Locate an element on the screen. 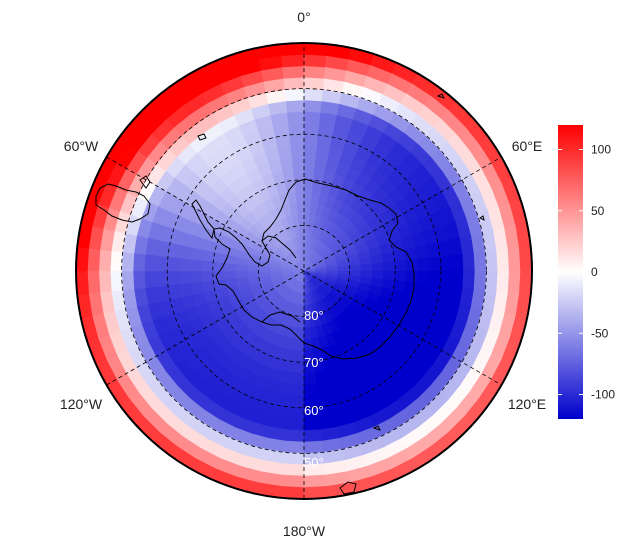 The image size is (625, 552). colorbar-tick-label: -50 is located at coordinates (600, 333).